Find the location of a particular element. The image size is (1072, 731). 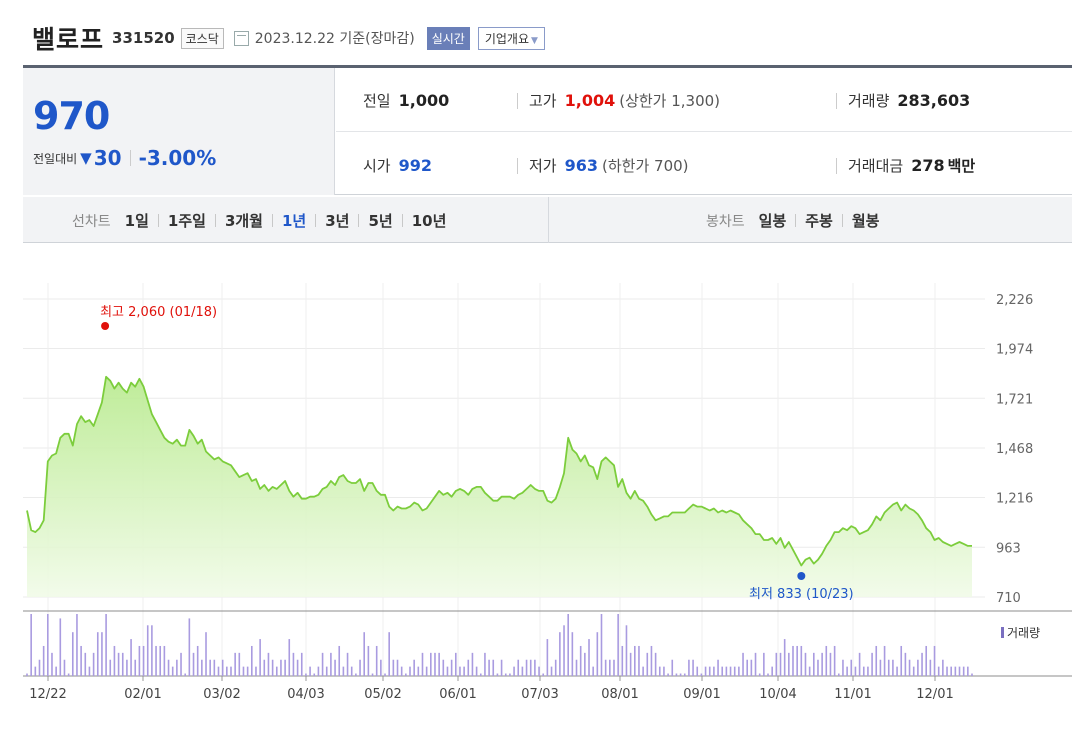

y-tick-label: 1,974 is located at coordinates (1014, 350).